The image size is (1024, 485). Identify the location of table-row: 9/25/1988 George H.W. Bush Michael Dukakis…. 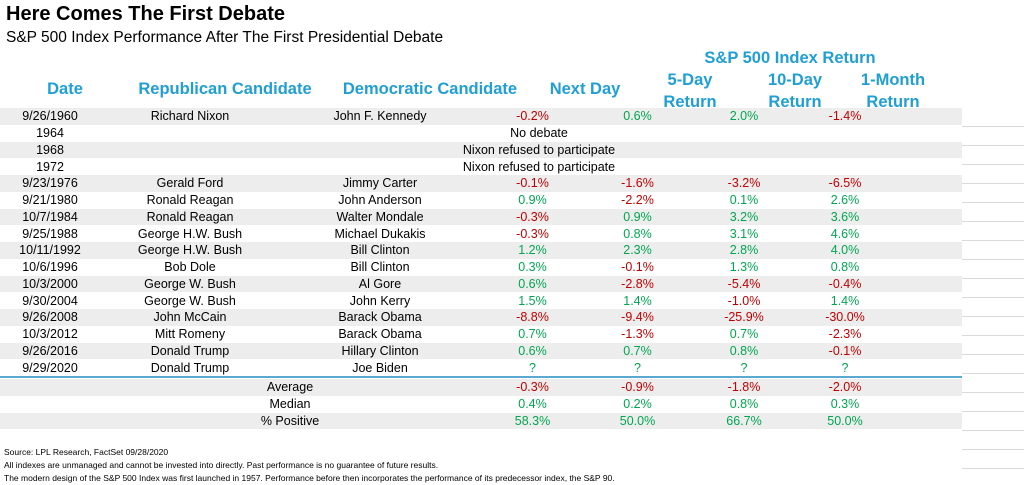
(481, 233).